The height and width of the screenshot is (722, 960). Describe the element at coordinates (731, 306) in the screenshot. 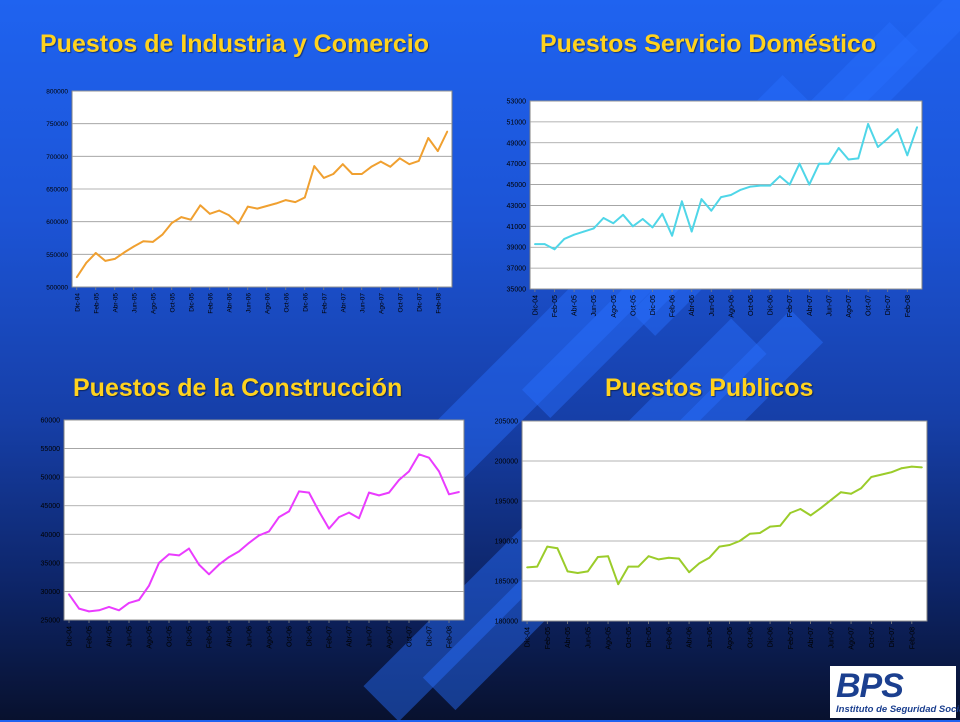

I see `x-tick-label: Ago-06` at that location.